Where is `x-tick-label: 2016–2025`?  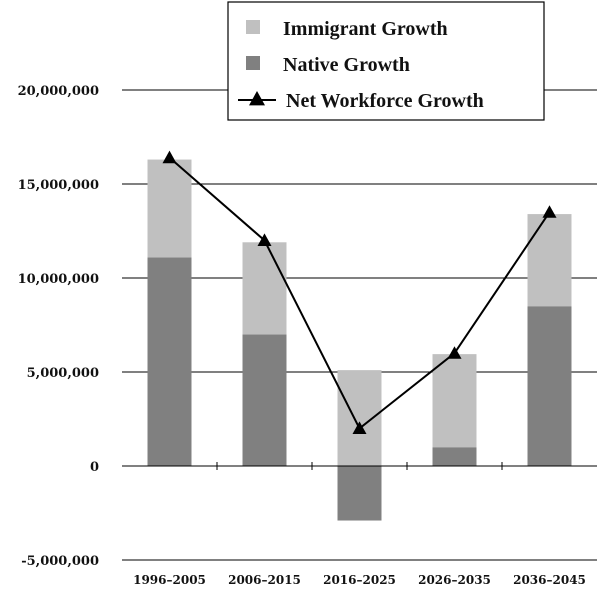
x-tick-label: 2016–2025 is located at coordinates (359, 580).